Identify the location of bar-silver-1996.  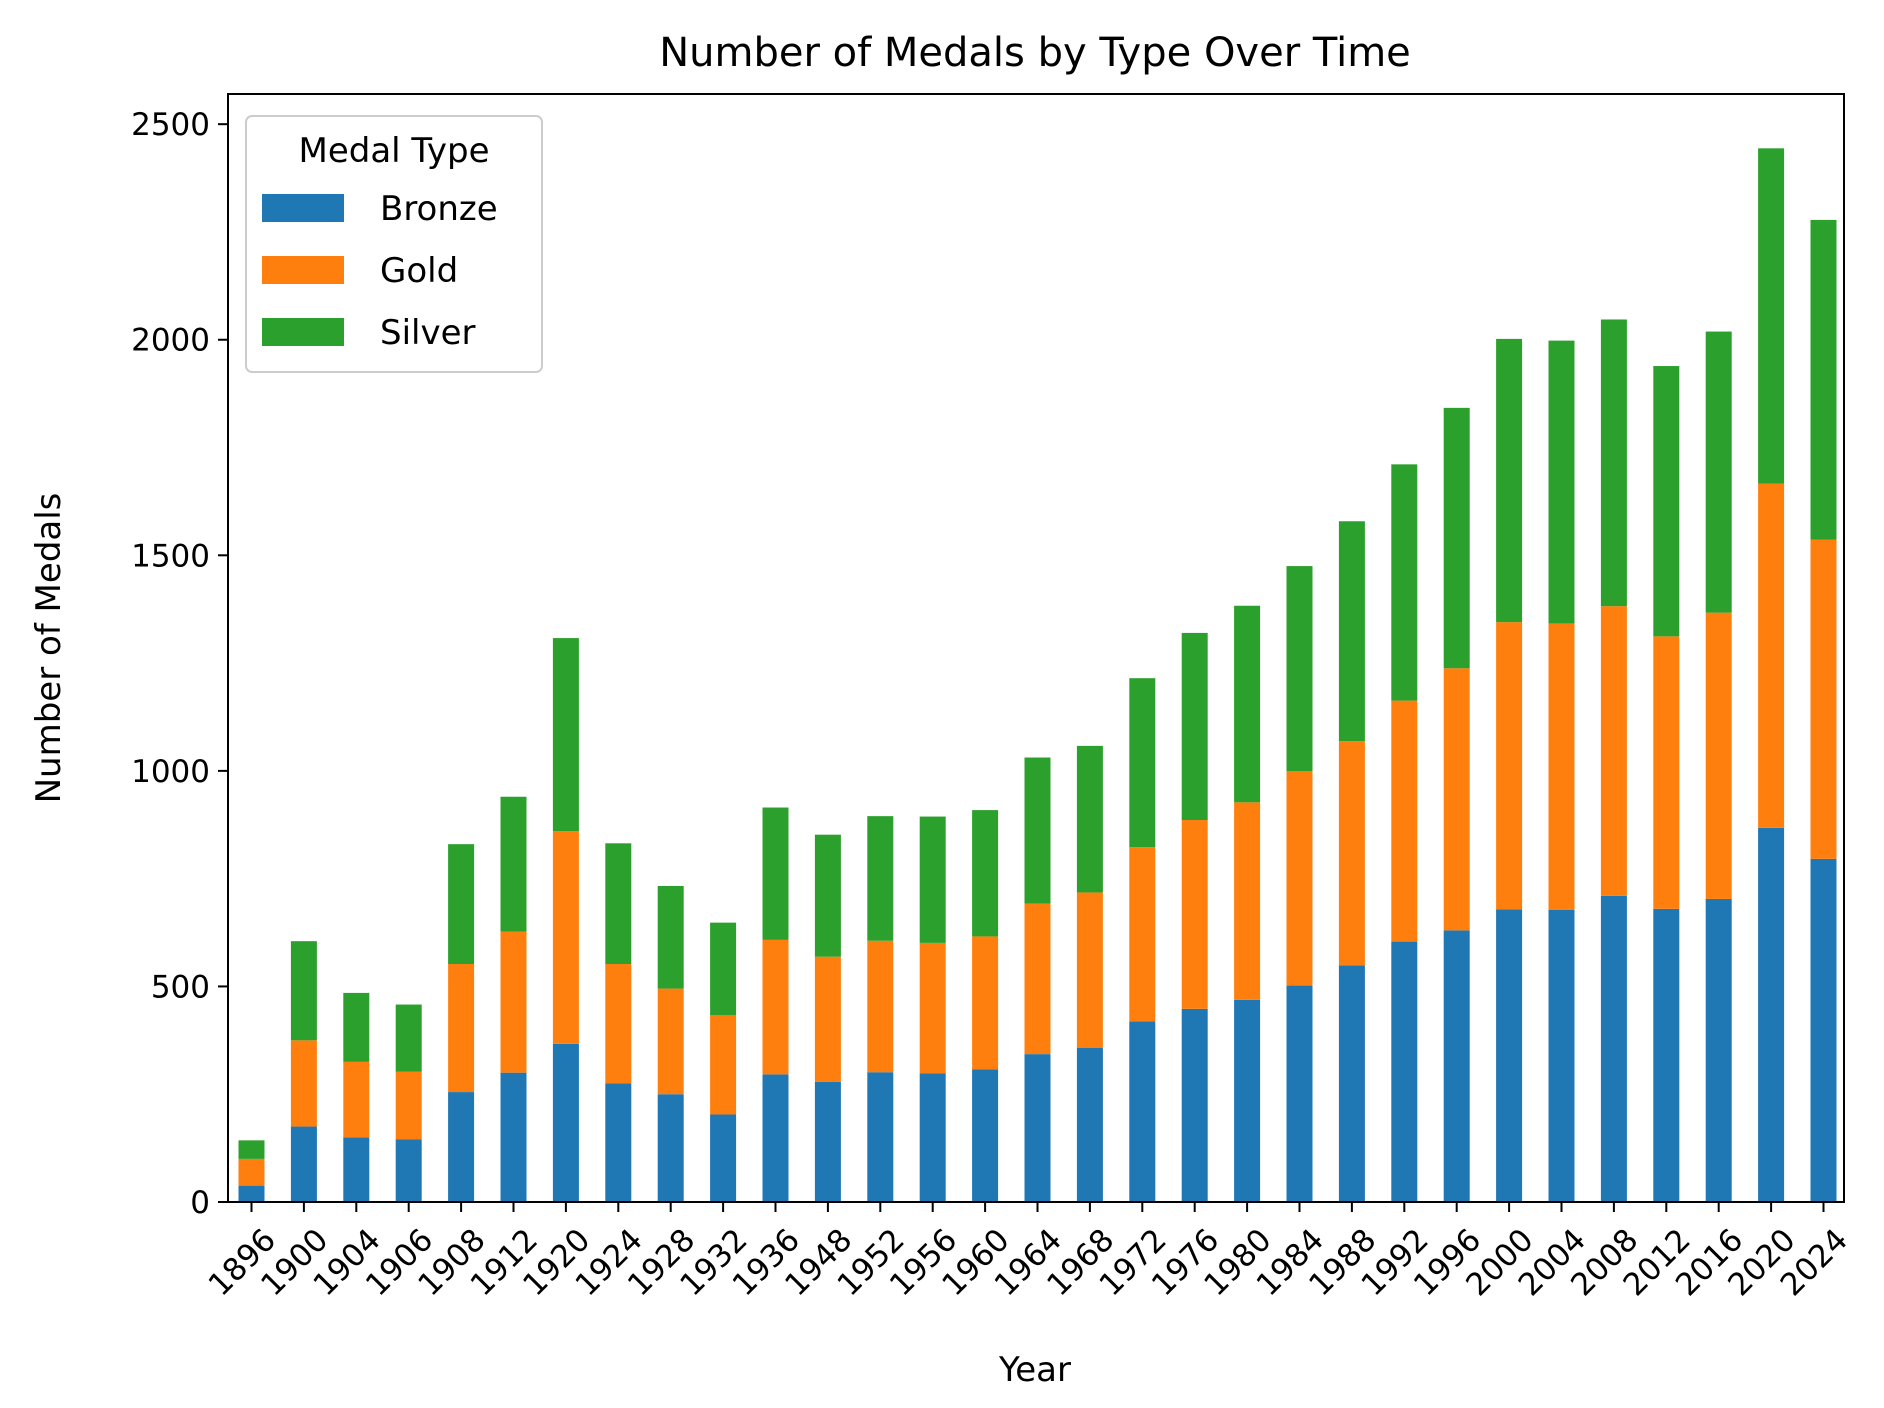
(1456, 538).